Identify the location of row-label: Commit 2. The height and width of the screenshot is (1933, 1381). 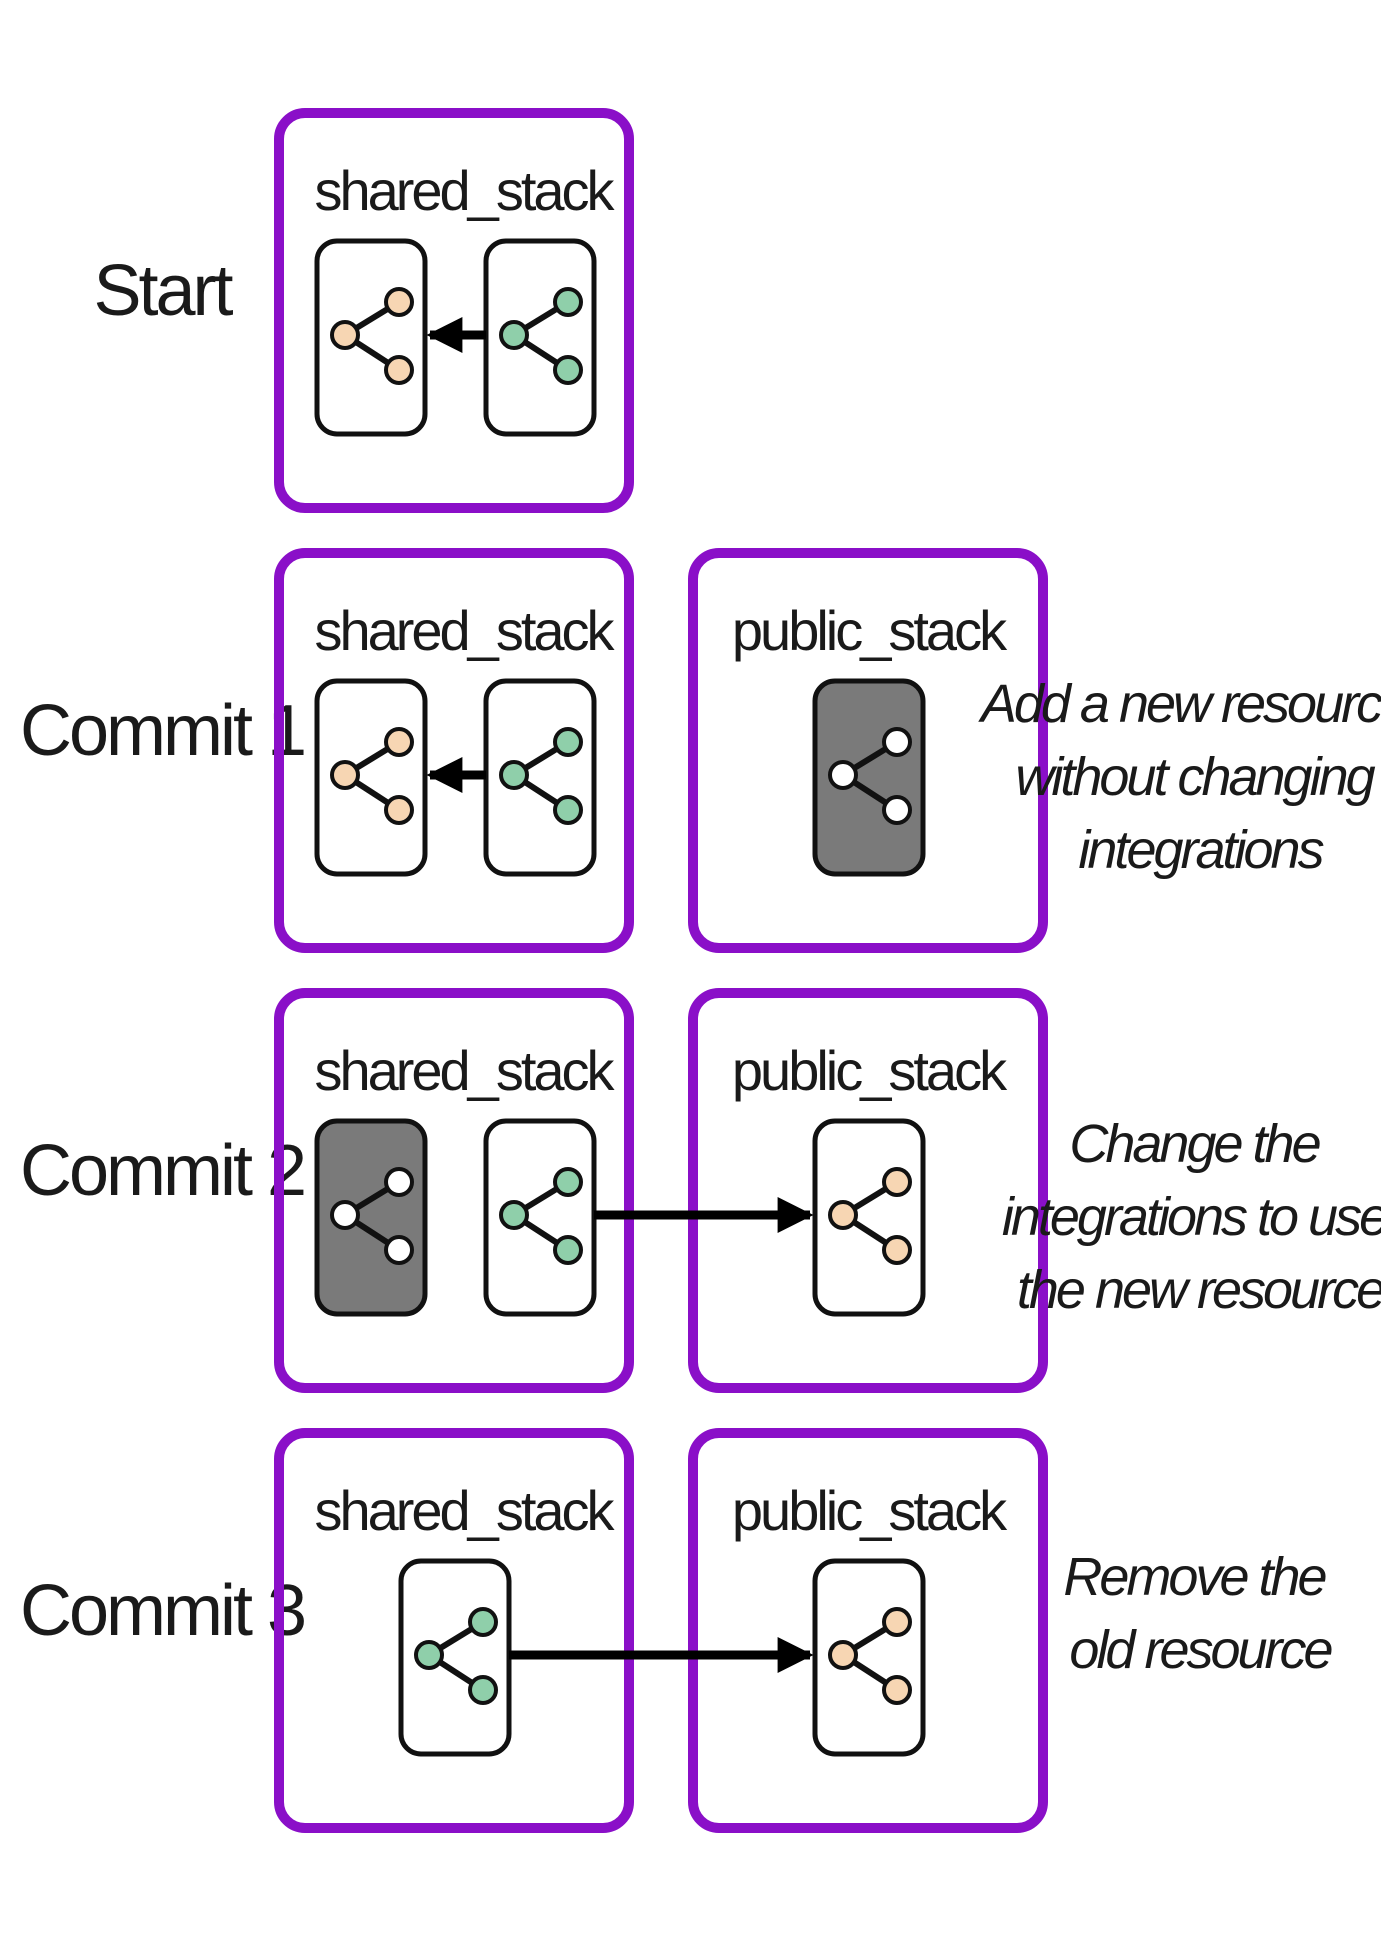
(162, 1171).